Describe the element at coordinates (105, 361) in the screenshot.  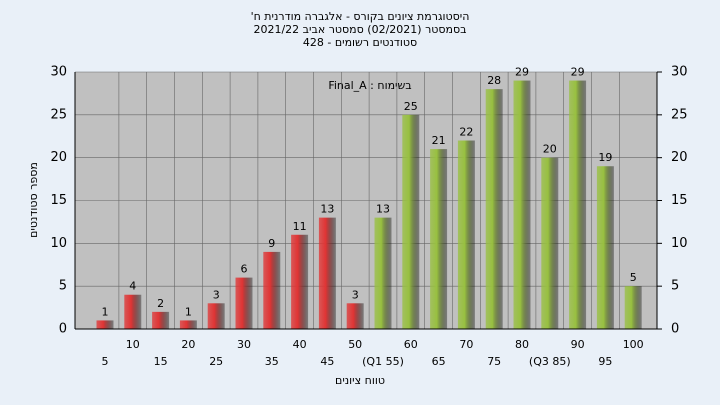
I see `x-tick-label: 5` at that location.